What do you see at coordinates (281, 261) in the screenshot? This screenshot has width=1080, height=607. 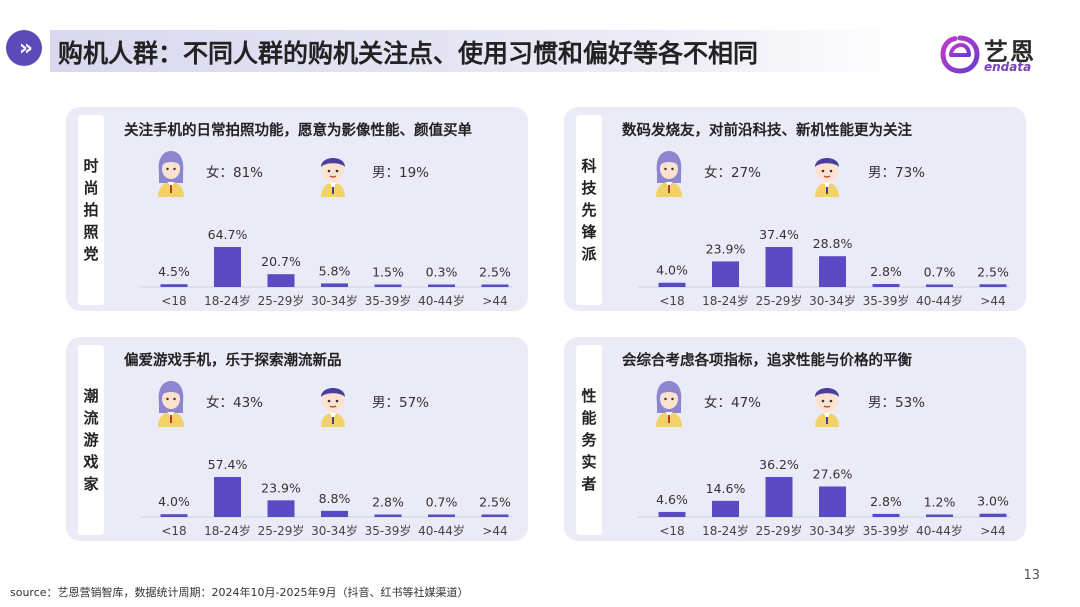 I see `data-label: 20.7%` at bounding box center [281, 261].